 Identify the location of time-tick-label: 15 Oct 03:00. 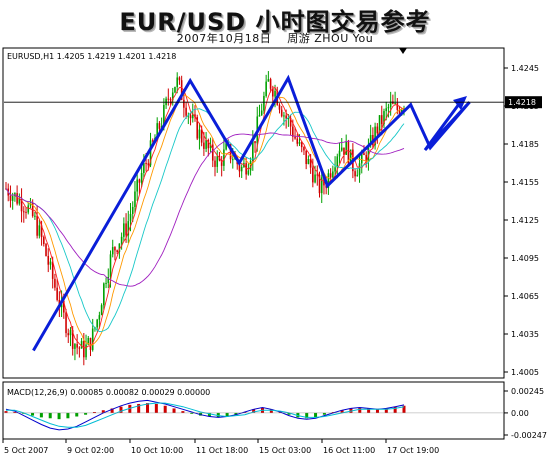
(285, 450).